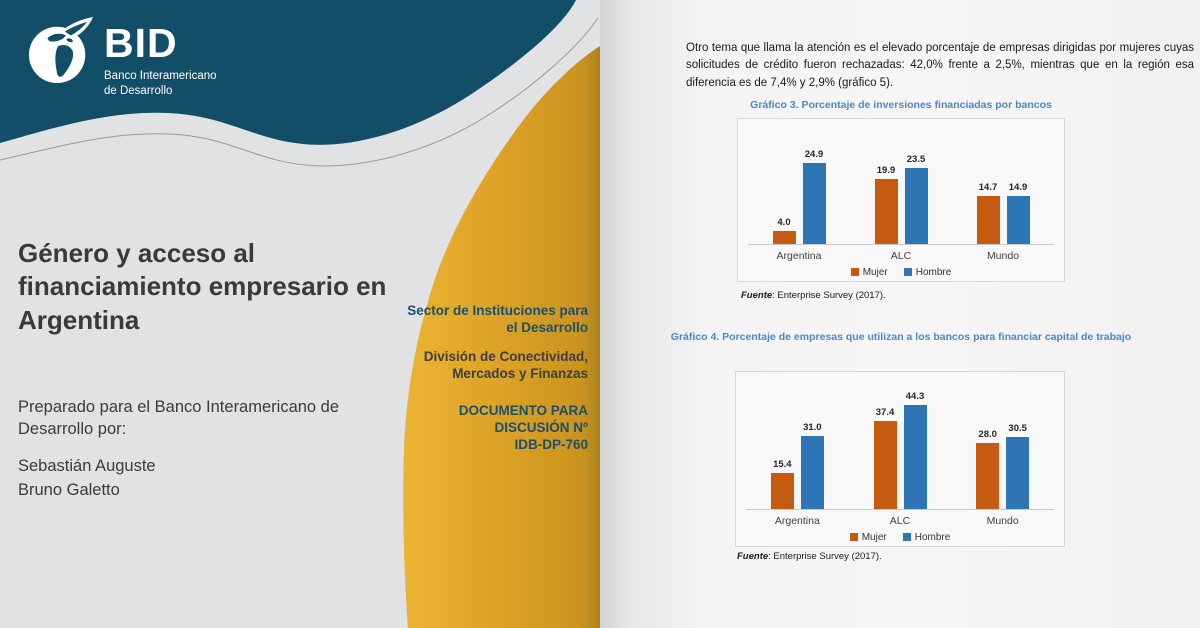 The width and height of the screenshot is (1200, 628). Describe the element at coordinates (812, 465) in the screenshot. I see `bar-hombre: 31.0` at that location.